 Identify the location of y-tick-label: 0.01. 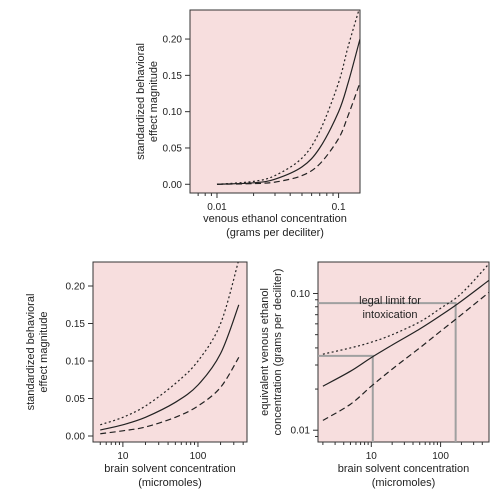
(301, 431).